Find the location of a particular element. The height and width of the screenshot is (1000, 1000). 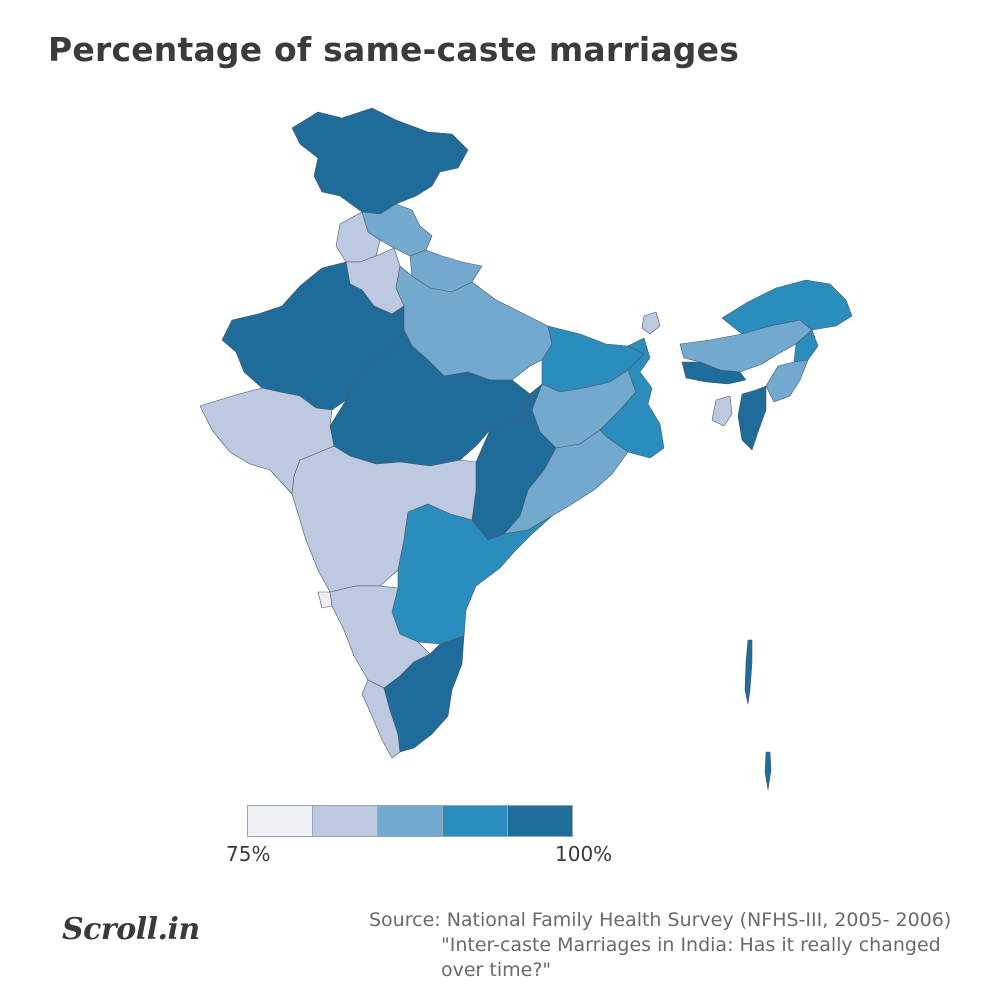

region-andaman-nicobar is located at coordinates (758, 715).